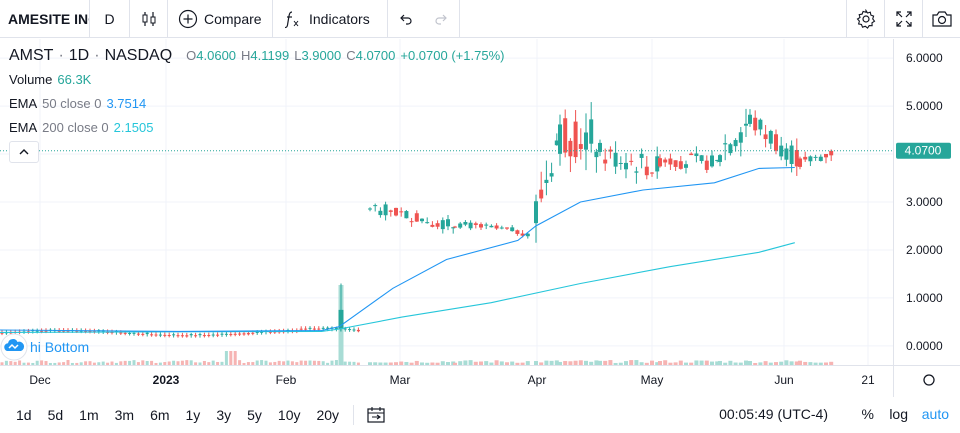 This screenshot has height=433, width=960. What do you see at coordinates (24, 415) in the screenshot?
I see `range-button-1d: 1d` at bounding box center [24, 415].